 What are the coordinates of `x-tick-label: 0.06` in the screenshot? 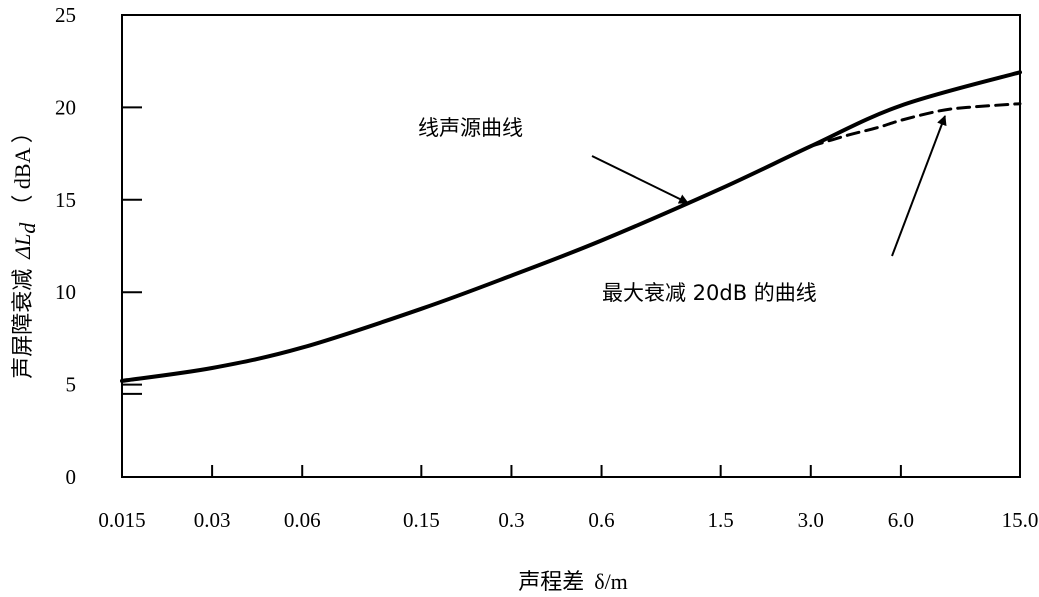 It's located at (302, 520).